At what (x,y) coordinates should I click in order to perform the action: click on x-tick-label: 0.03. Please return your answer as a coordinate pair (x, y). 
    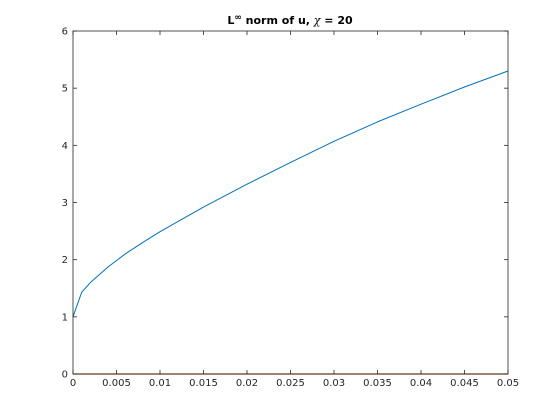
    Looking at the image, I should click on (334, 383).